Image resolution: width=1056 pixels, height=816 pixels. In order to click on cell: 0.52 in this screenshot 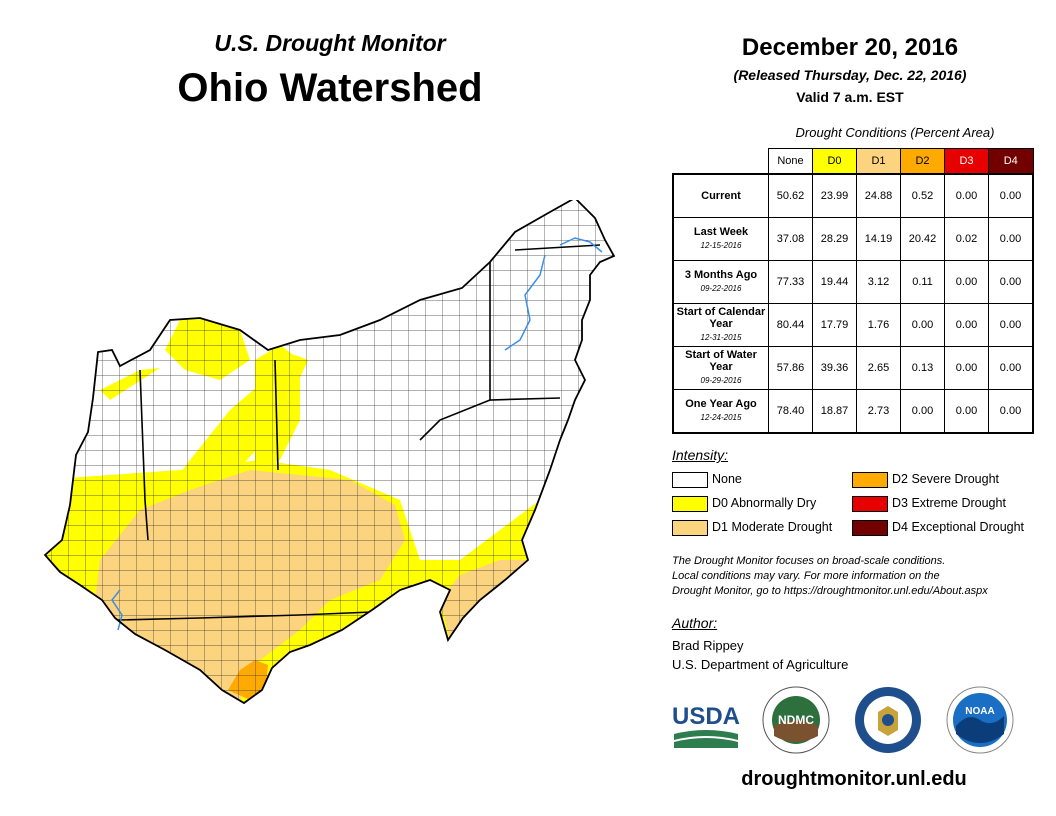, I will do `click(922, 195)`.